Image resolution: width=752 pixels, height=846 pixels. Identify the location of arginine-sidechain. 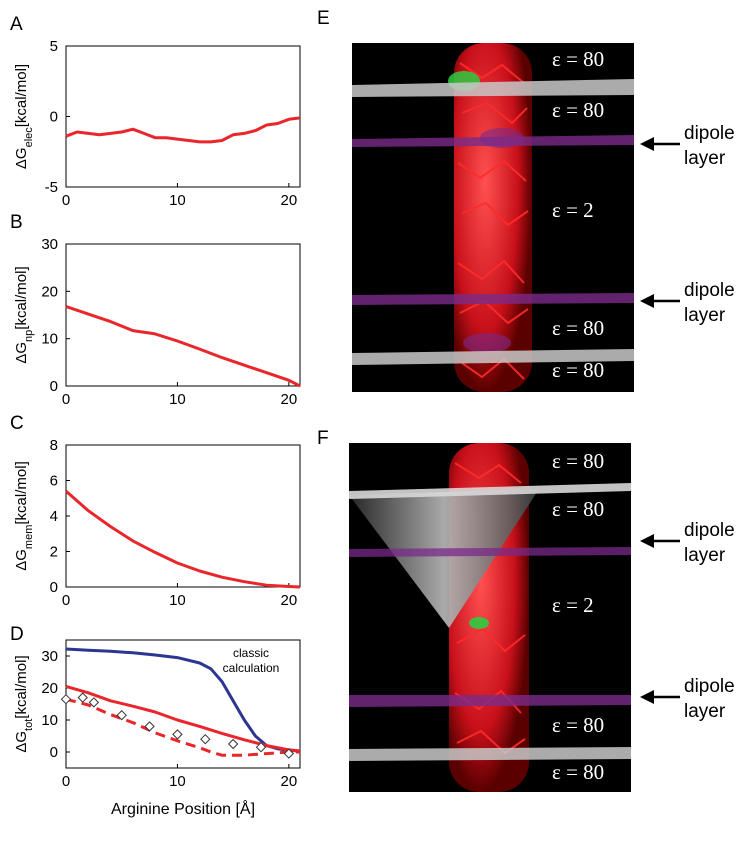
(479, 623).